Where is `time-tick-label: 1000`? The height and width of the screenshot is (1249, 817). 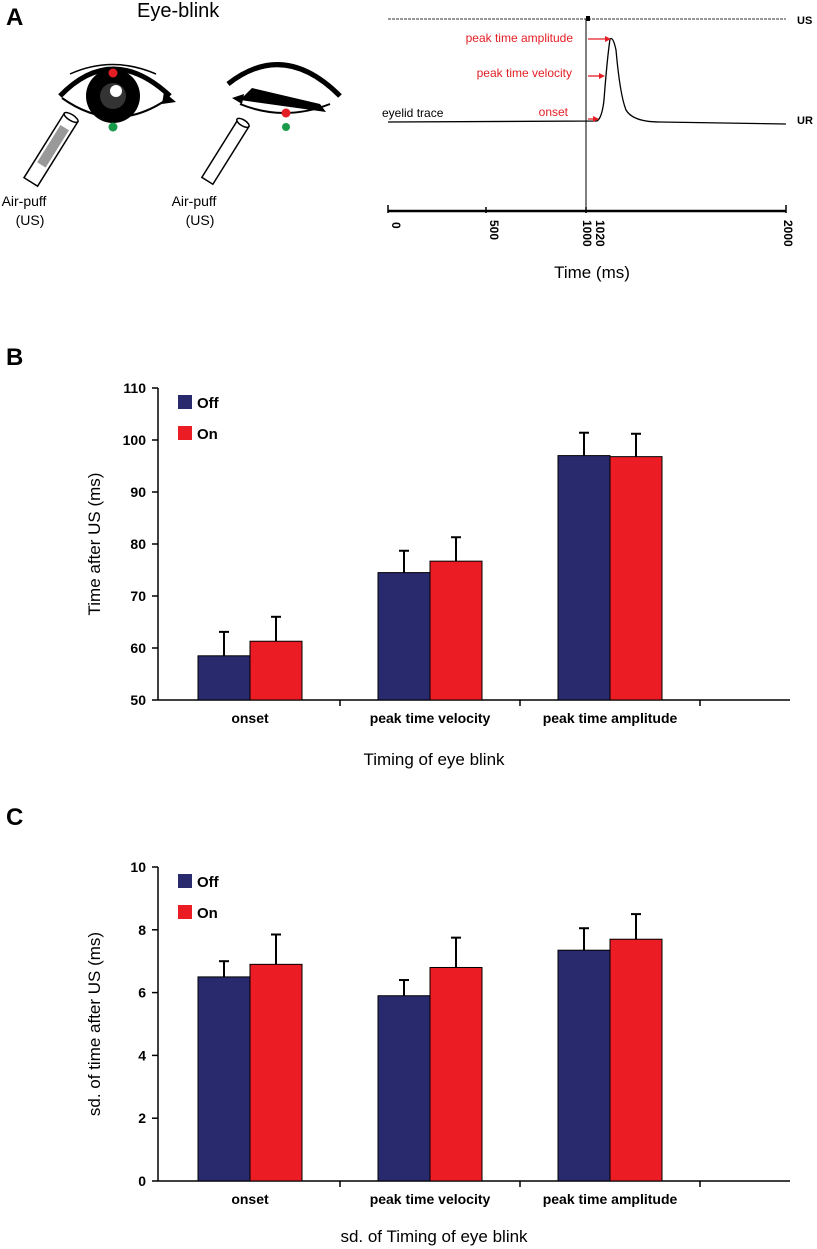 time-tick-label: 1000 is located at coordinates (587, 233).